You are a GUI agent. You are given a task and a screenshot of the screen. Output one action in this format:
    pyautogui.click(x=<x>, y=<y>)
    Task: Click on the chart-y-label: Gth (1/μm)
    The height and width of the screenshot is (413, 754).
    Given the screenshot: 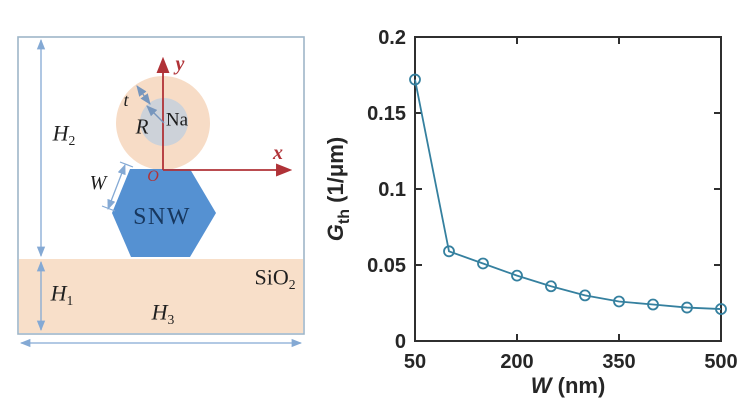 What is the action you would take?
    pyautogui.click(x=338, y=189)
    